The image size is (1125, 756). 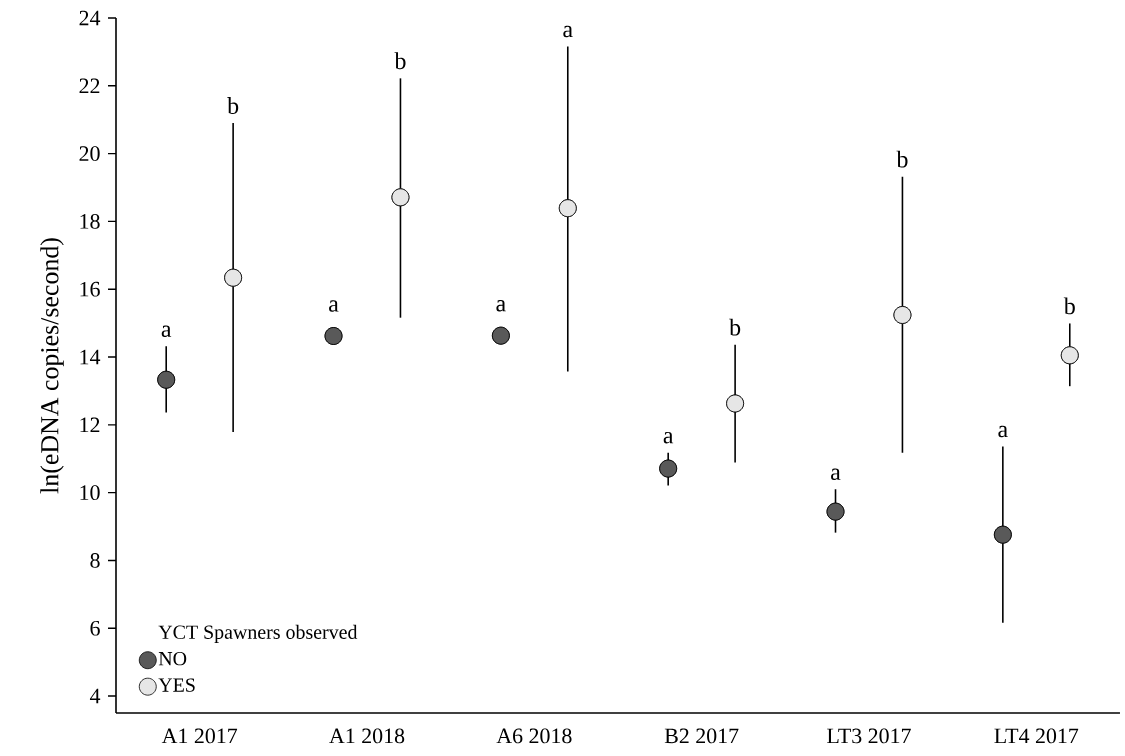 What do you see at coordinates (90, 289) in the screenshot?
I see `y-tick-label: 16` at bounding box center [90, 289].